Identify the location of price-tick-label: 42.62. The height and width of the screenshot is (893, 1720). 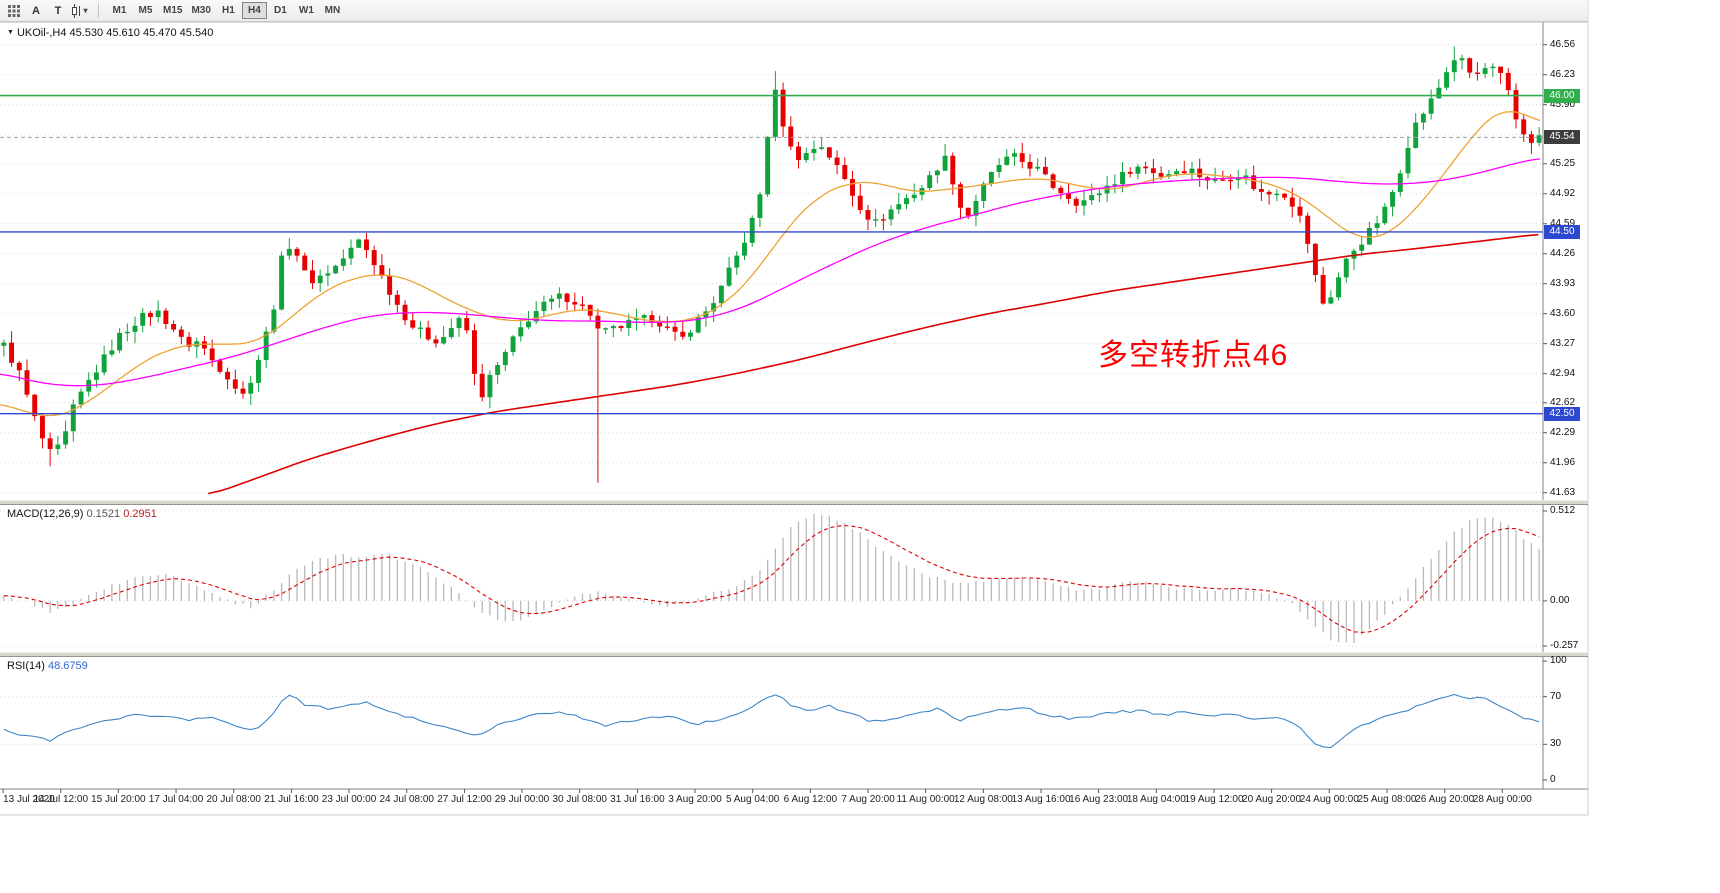
(1563, 402).